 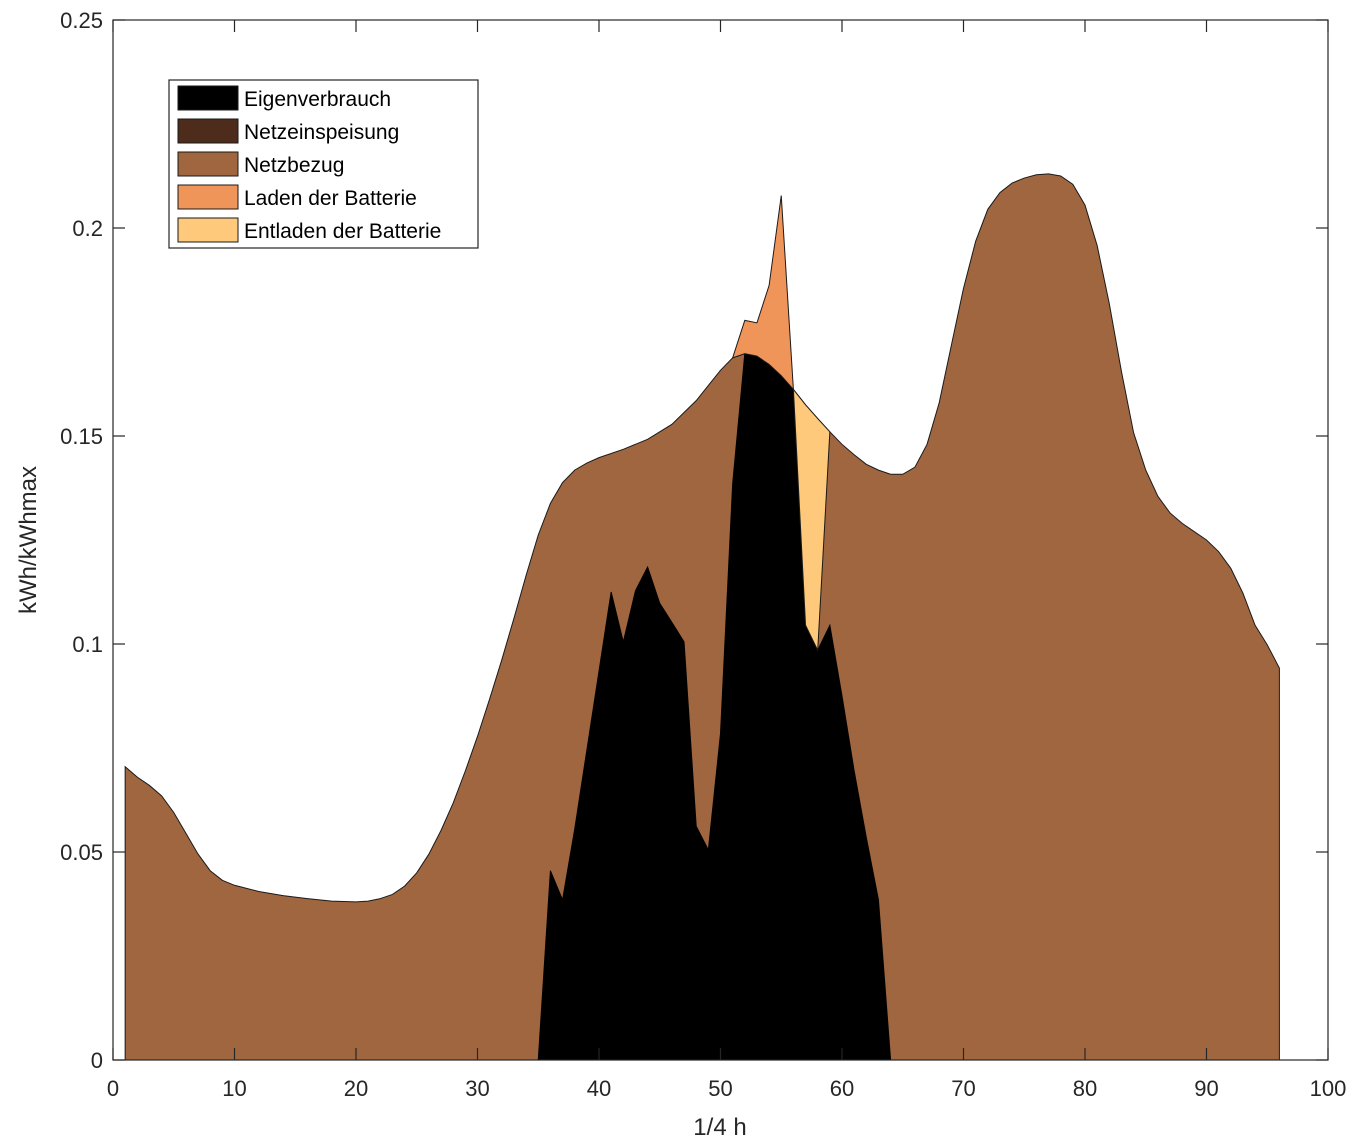 I want to click on y-tick-label: 0.2, so click(x=87, y=228).